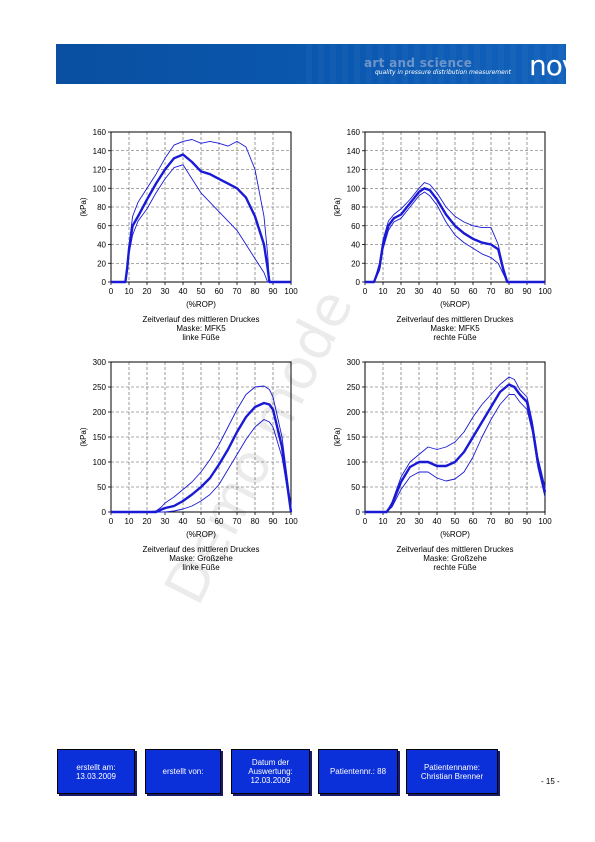 This screenshot has height=842, width=595. I want to click on analysis-date-label-2: Auswertung:, so click(270, 771).